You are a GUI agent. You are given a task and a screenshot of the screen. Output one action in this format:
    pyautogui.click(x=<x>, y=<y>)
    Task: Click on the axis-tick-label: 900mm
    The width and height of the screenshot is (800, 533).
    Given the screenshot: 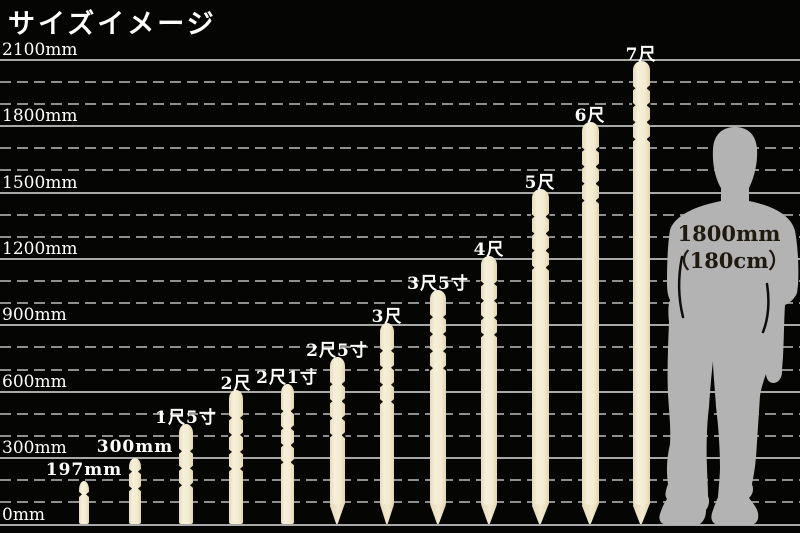 What is the action you would take?
    pyautogui.click(x=34, y=315)
    